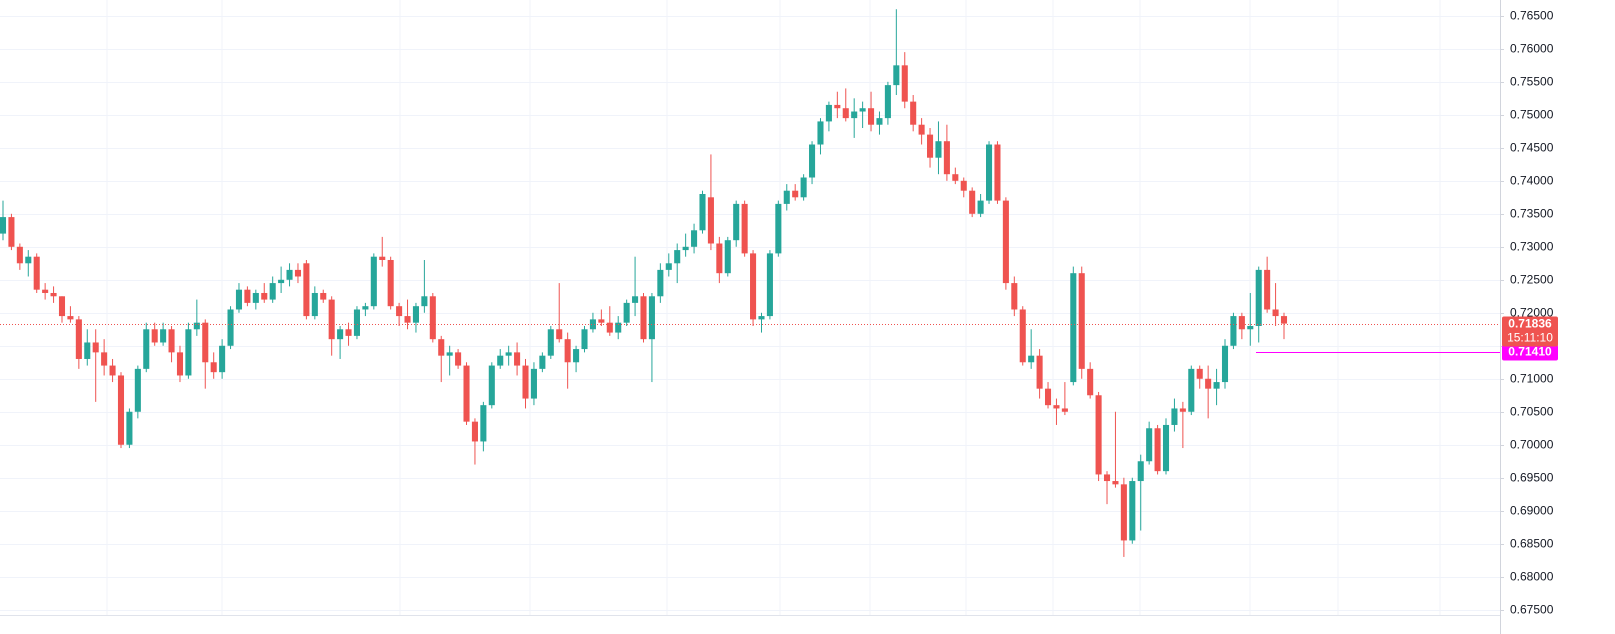 Image resolution: width=1615 pixels, height=634 pixels. What do you see at coordinates (1532, 313) in the screenshot?
I see `y-tick-label: 0.72000` at bounding box center [1532, 313].